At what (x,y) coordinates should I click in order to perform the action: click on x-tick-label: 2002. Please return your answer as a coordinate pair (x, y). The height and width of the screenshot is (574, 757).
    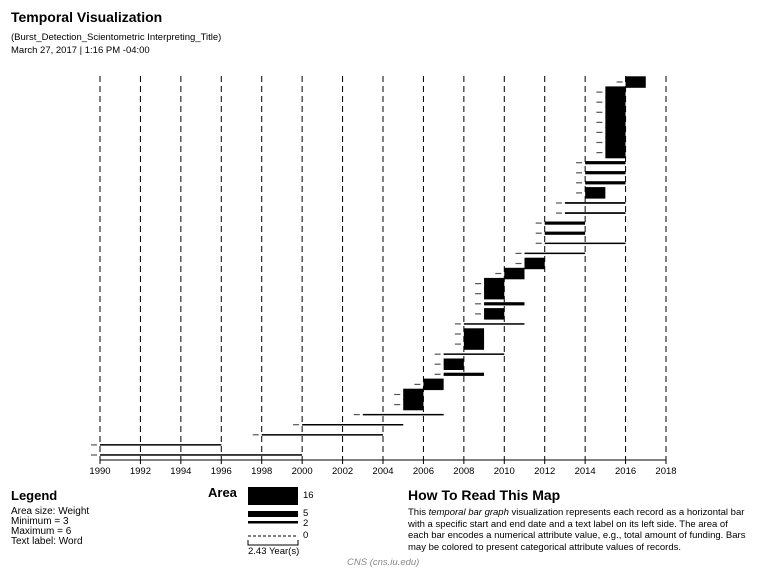
    Looking at the image, I should click on (342, 471).